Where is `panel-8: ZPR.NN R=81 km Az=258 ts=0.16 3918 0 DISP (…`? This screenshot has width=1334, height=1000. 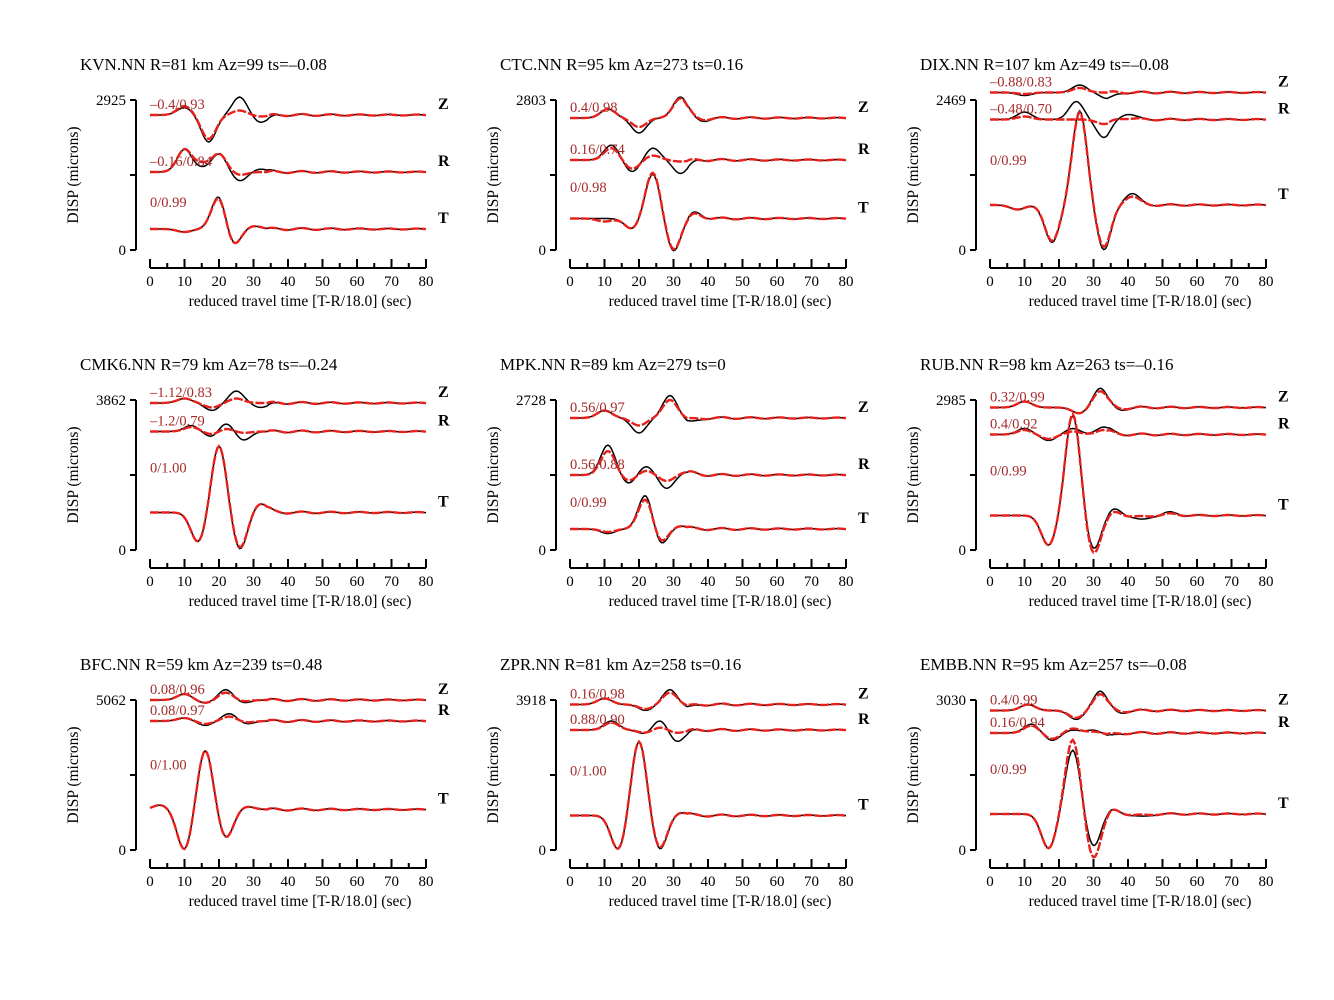
panel-8: ZPR.NN R=81 km Az=258 ts=0.16 3918 0 DISP (… is located at coordinates (677, 782).